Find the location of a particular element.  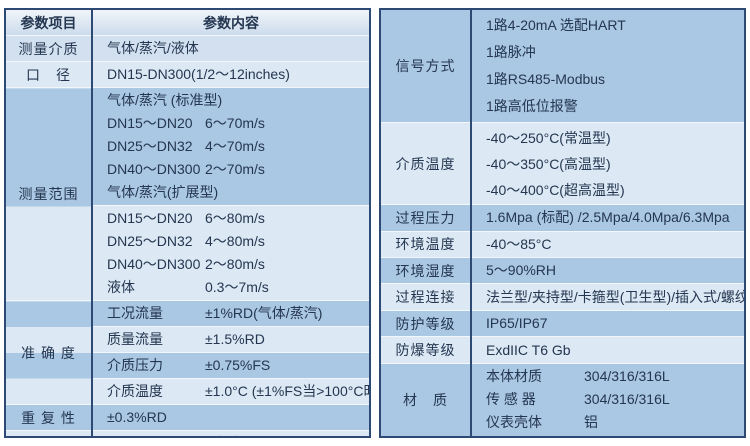

row-content: DN15-DN300(1/2～12inches) is located at coordinates (230, 74).